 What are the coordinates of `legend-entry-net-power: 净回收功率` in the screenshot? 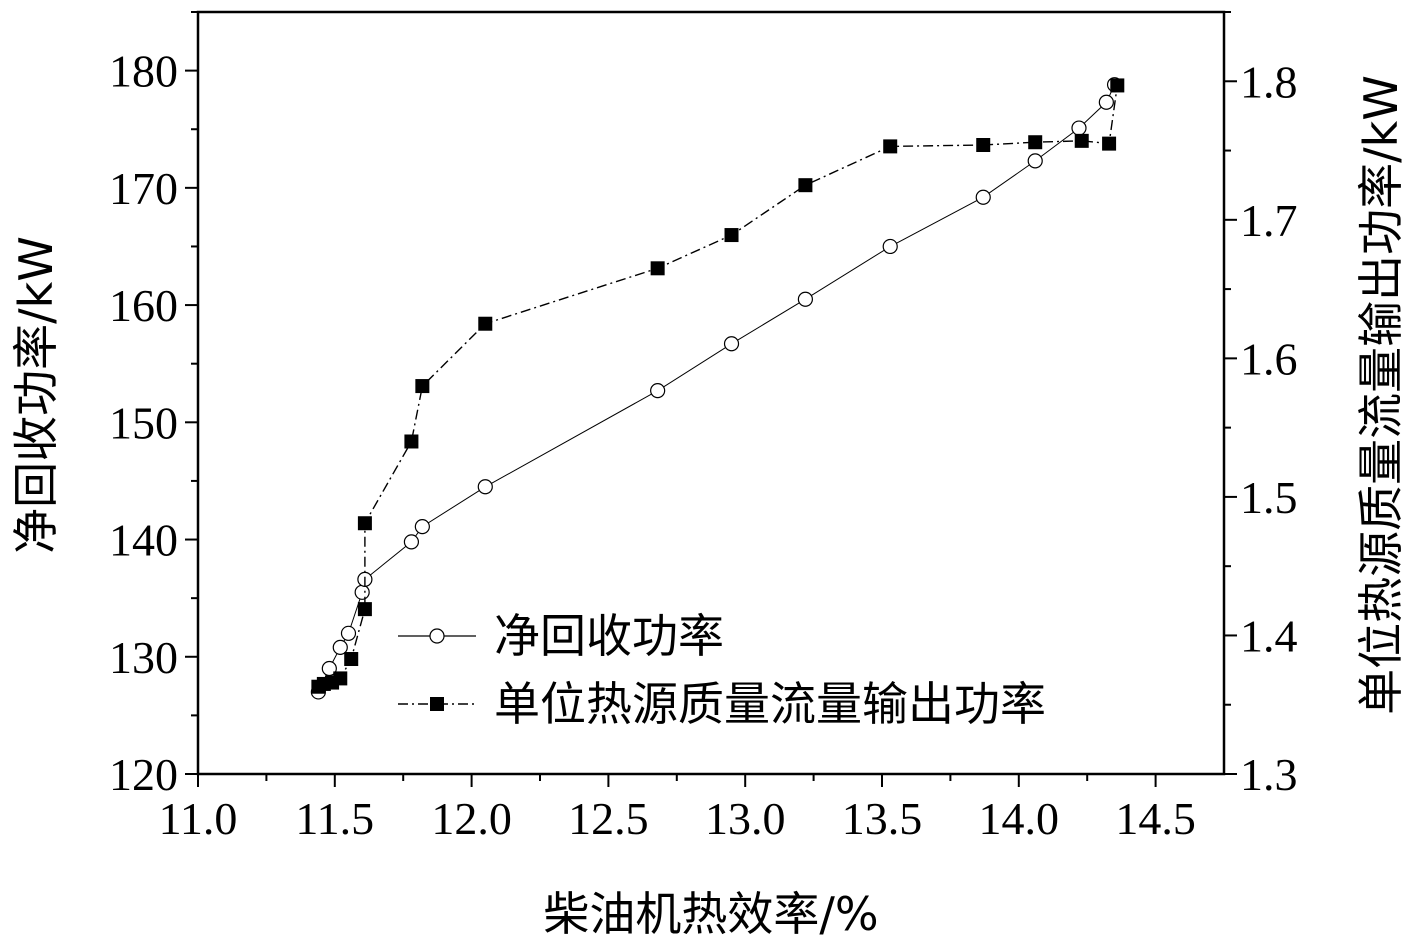 It's located at (561, 636).